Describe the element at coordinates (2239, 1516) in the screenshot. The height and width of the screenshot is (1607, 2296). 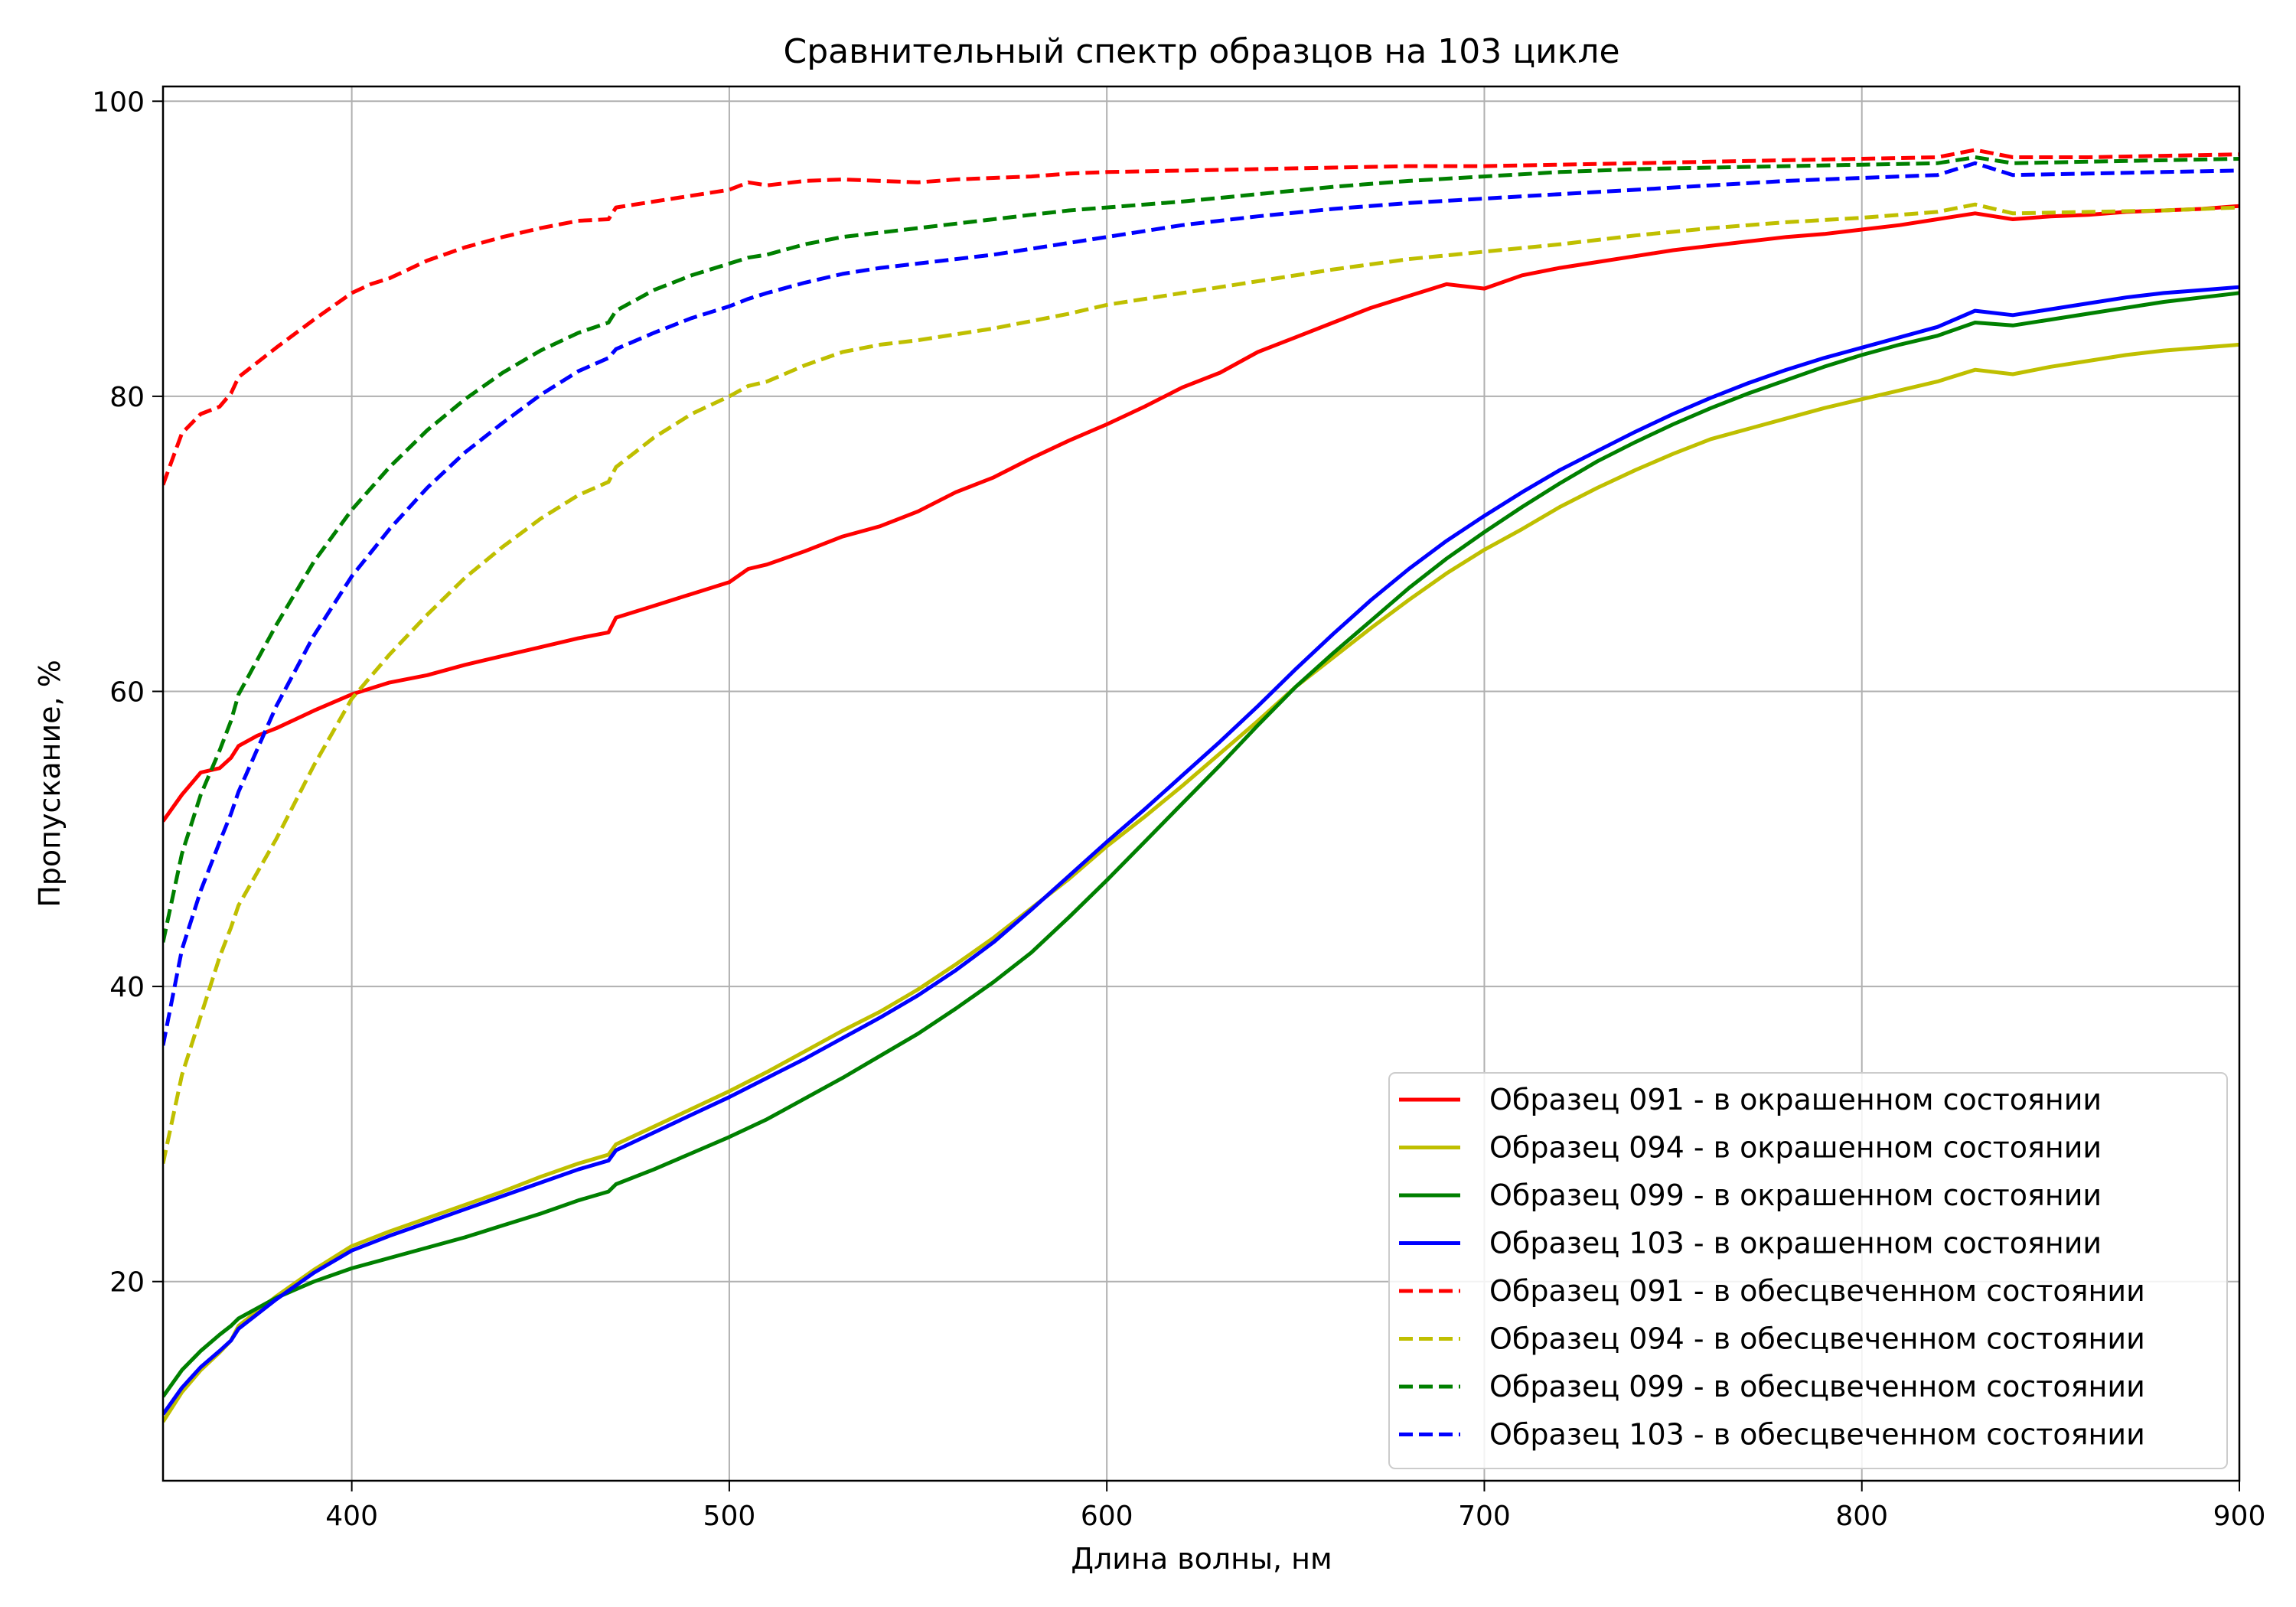
I see `x-tick-label: 900` at that location.